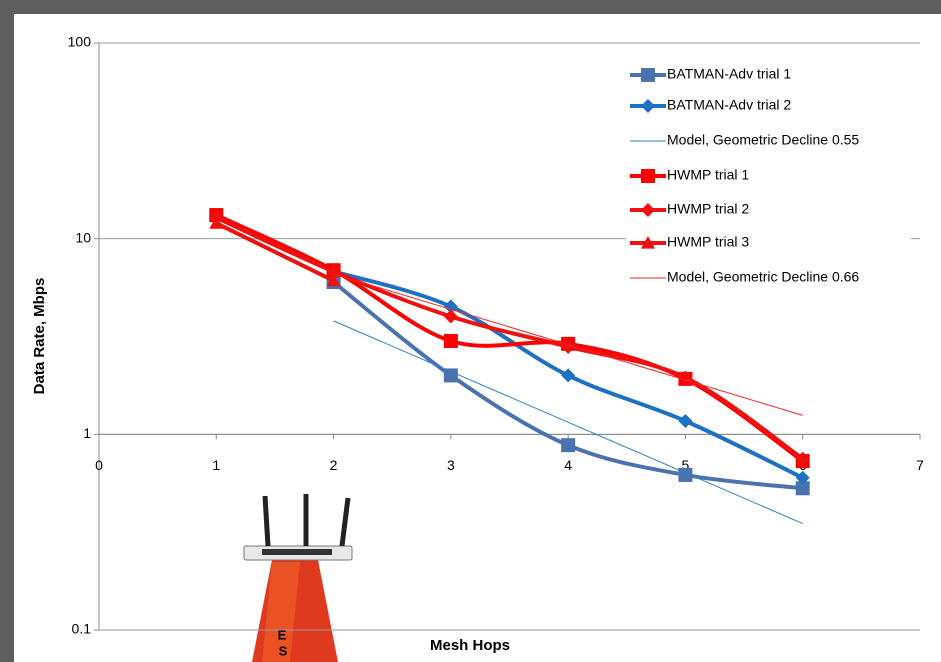 The height and width of the screenshot is (662, 941). I want to click on legend-background, so click(768, 176).